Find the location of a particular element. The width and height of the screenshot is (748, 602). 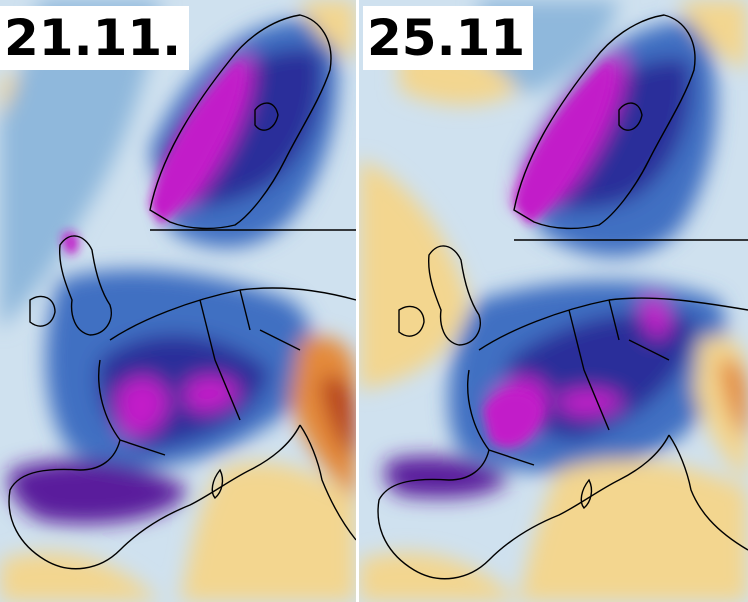

date-label-left: 21.11. is located at coordinates (95, 38).